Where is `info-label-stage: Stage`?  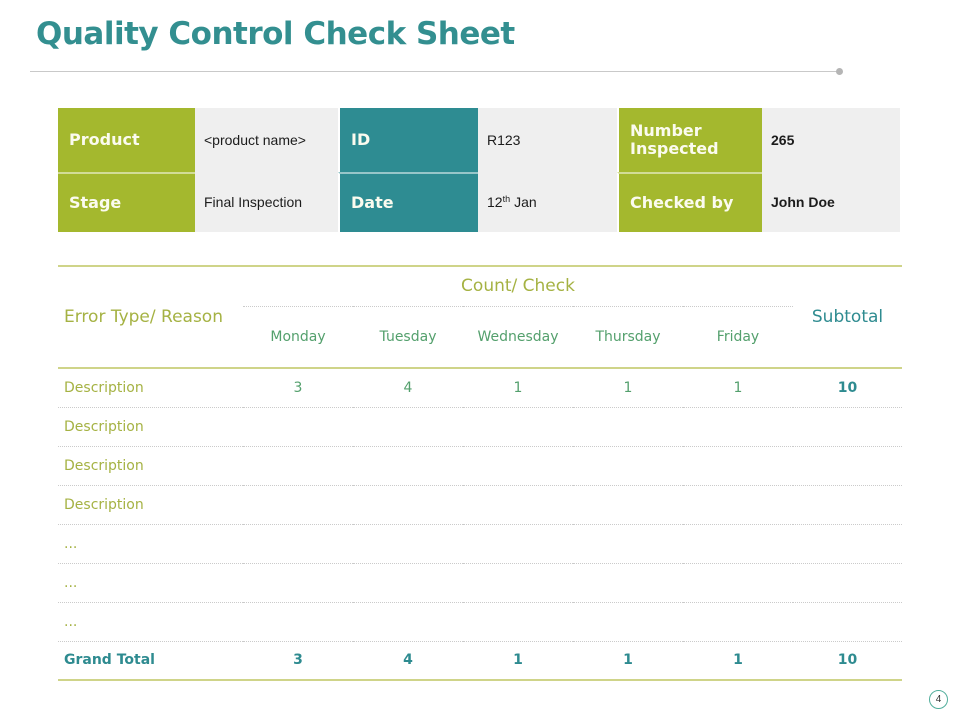
info-label-stage: Stage is located at coordinates (126, 202).